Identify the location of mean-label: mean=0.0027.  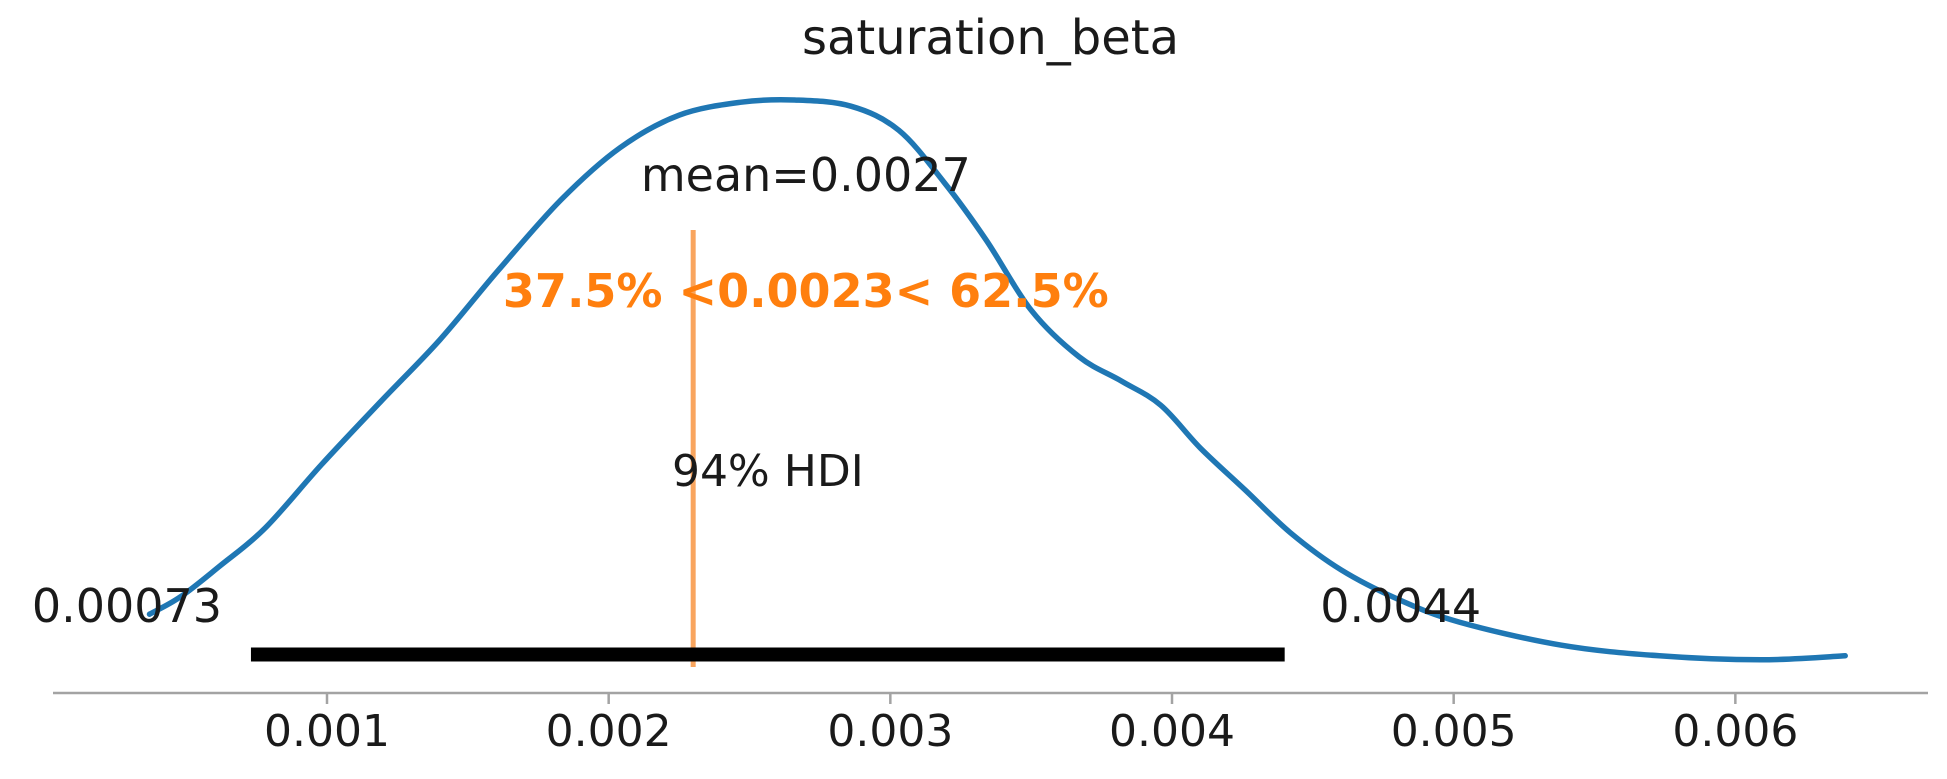
(805, 175).